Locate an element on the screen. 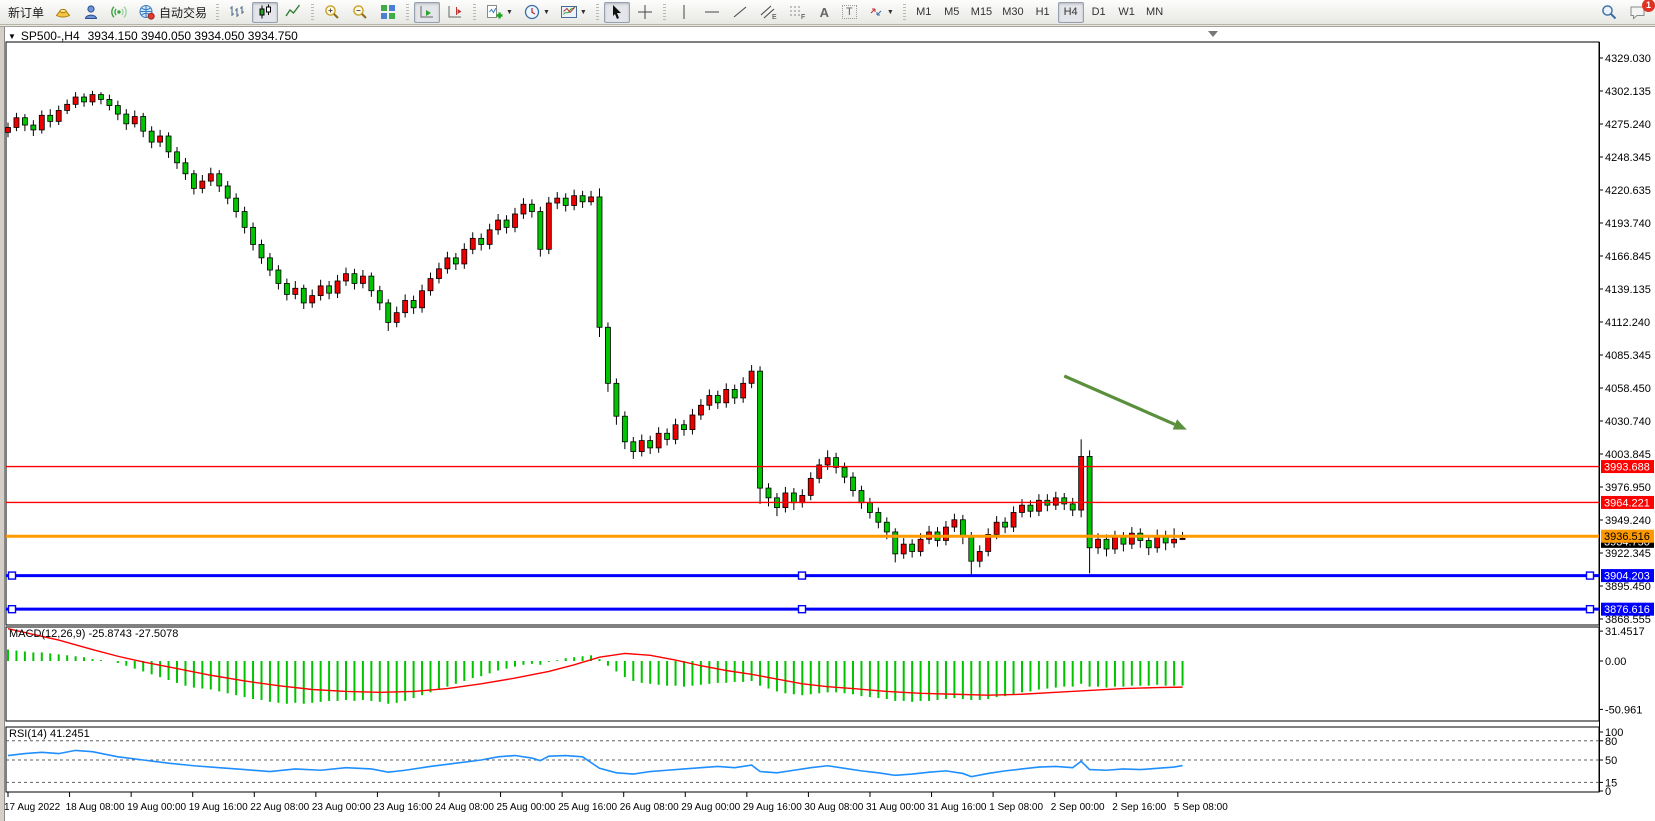  trend-arrow-annotation is located at coordinates (1125, 402).